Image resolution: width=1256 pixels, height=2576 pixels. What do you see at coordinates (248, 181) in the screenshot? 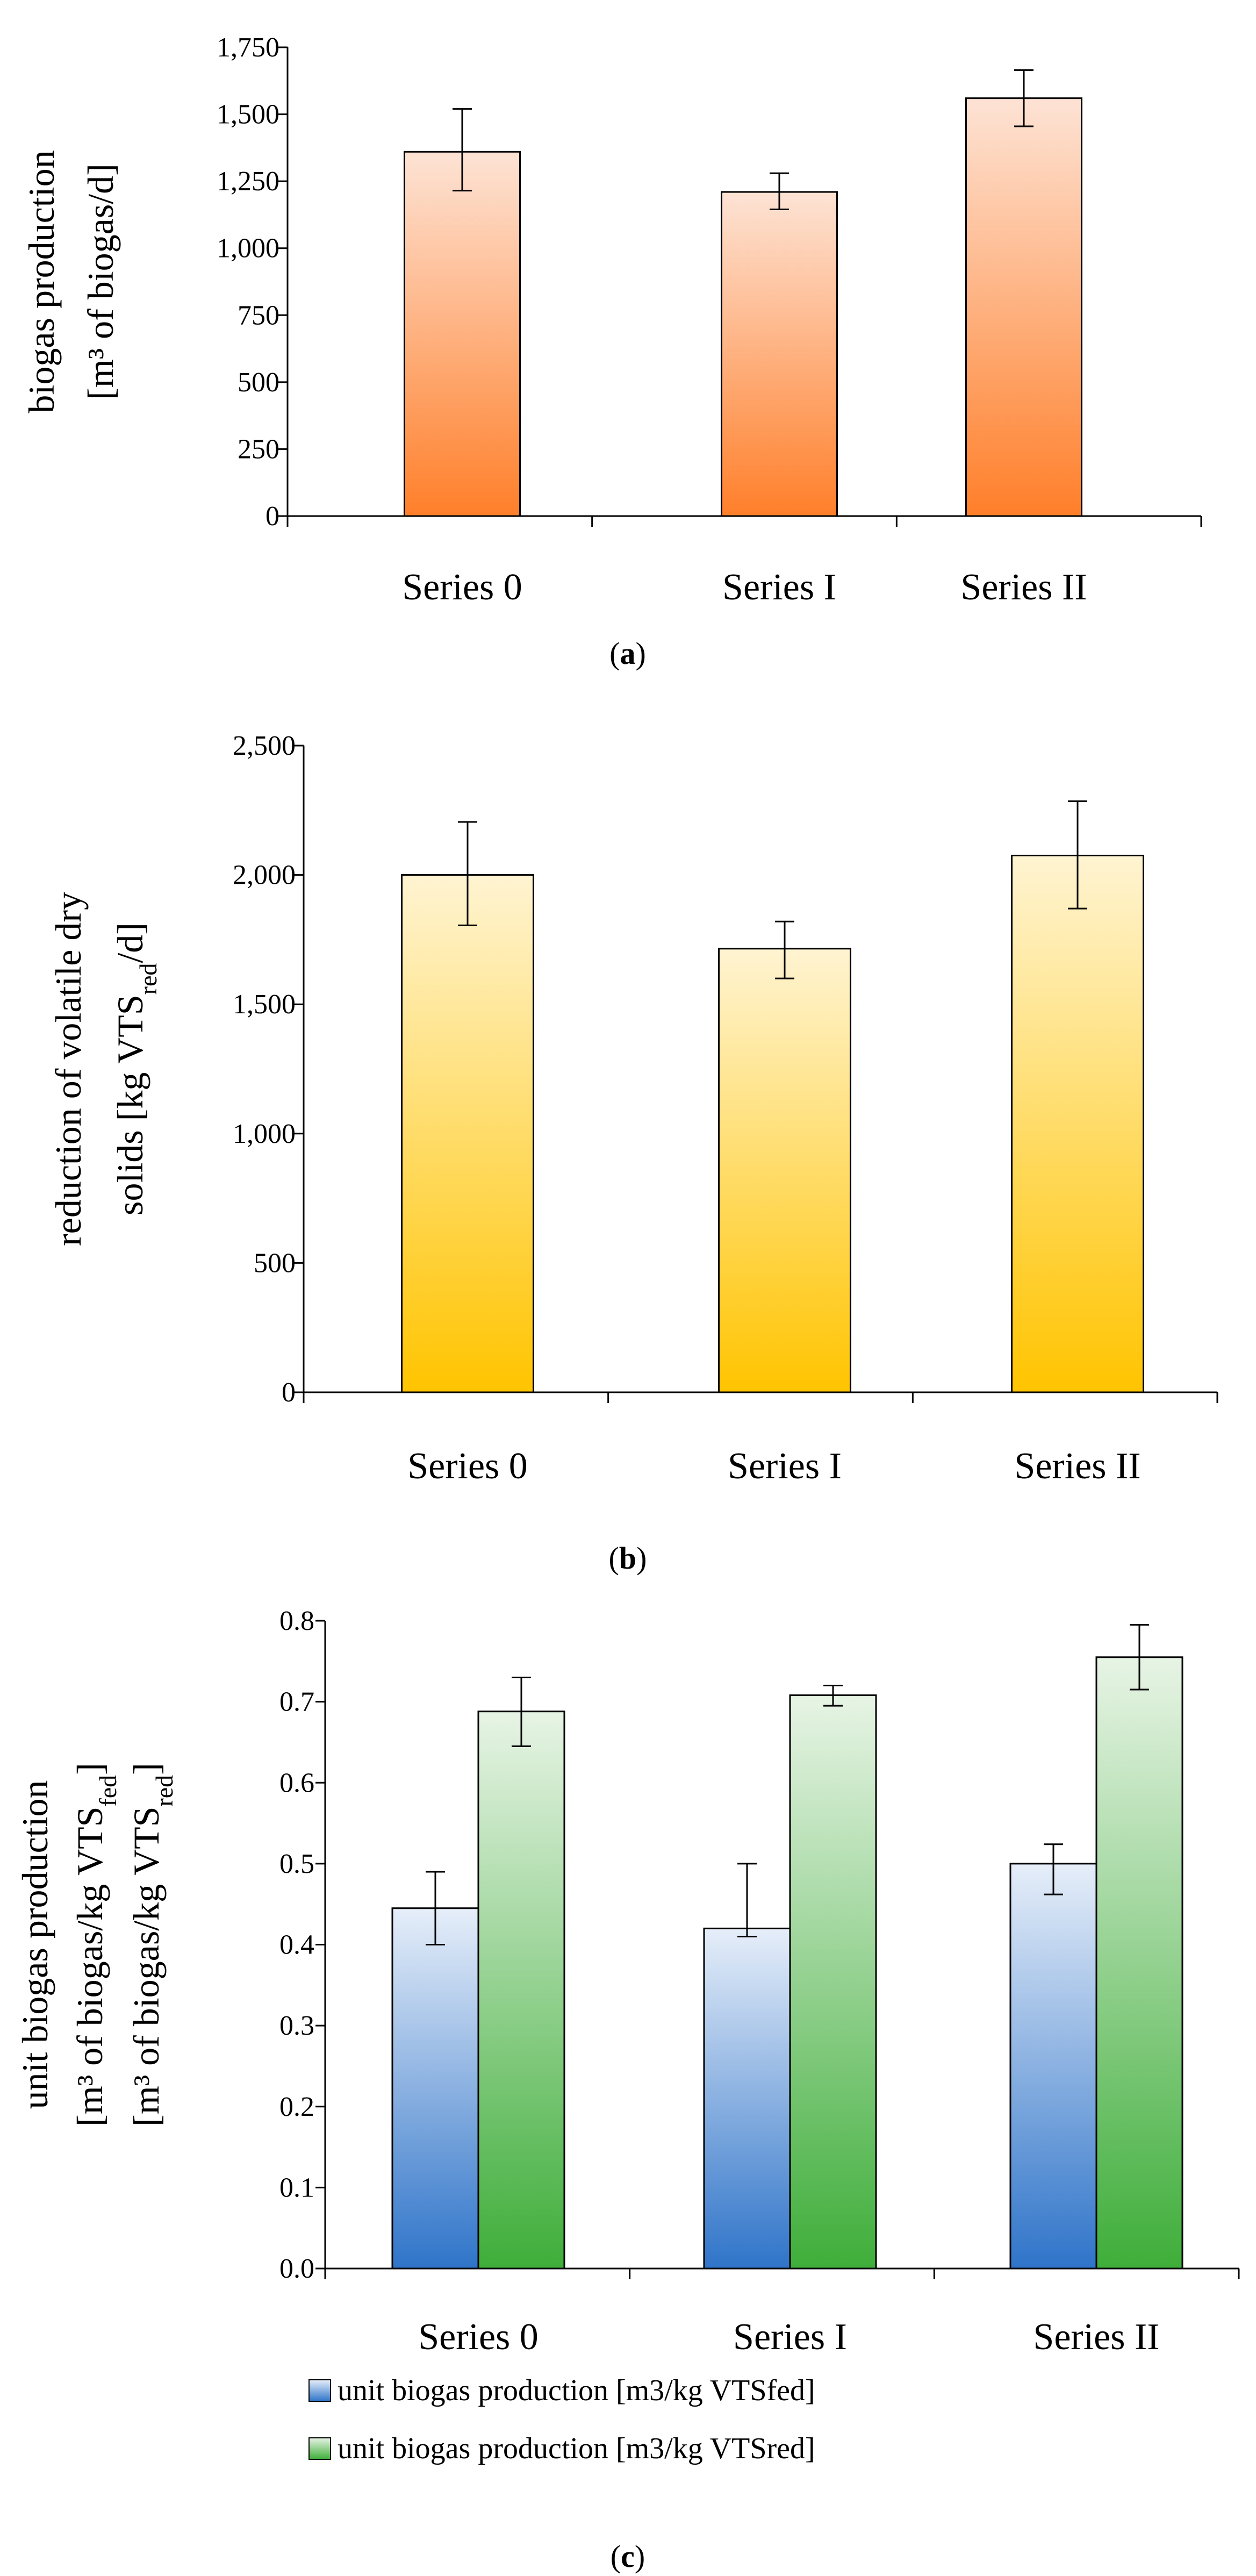
I see `y-tick-label: 1,250` at bounding box center [248, 181].